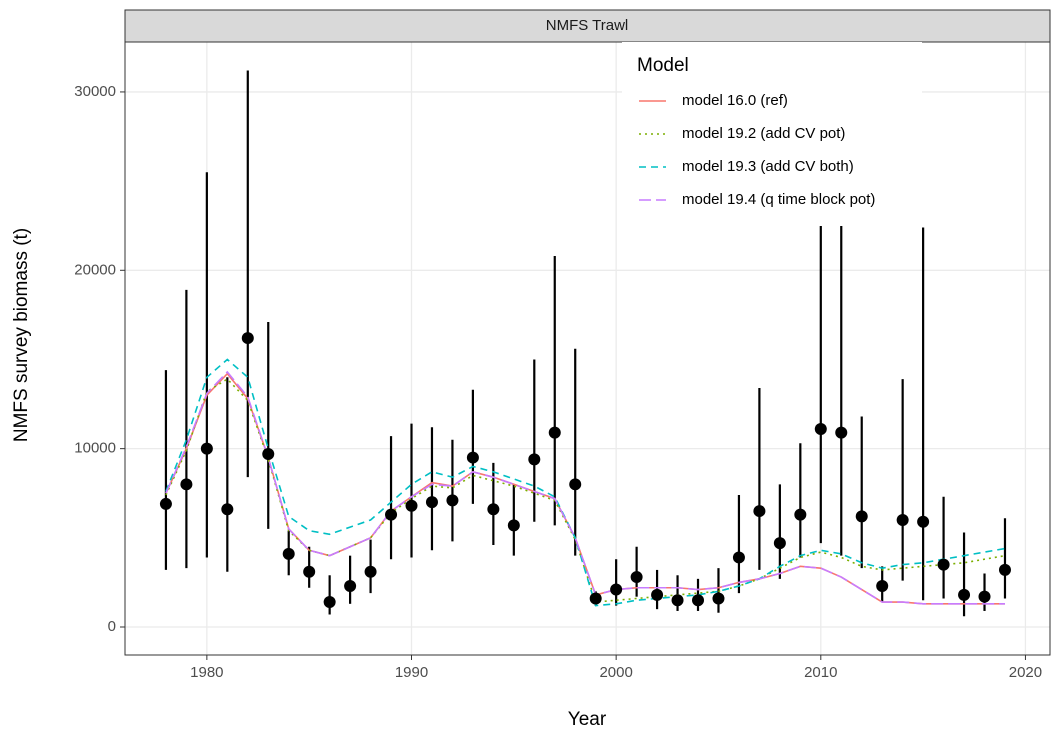  What do you see at coordinates (95, 269) in the screenshot?
I see `y-tick-label: 20000` at bounding box center [95, 269].